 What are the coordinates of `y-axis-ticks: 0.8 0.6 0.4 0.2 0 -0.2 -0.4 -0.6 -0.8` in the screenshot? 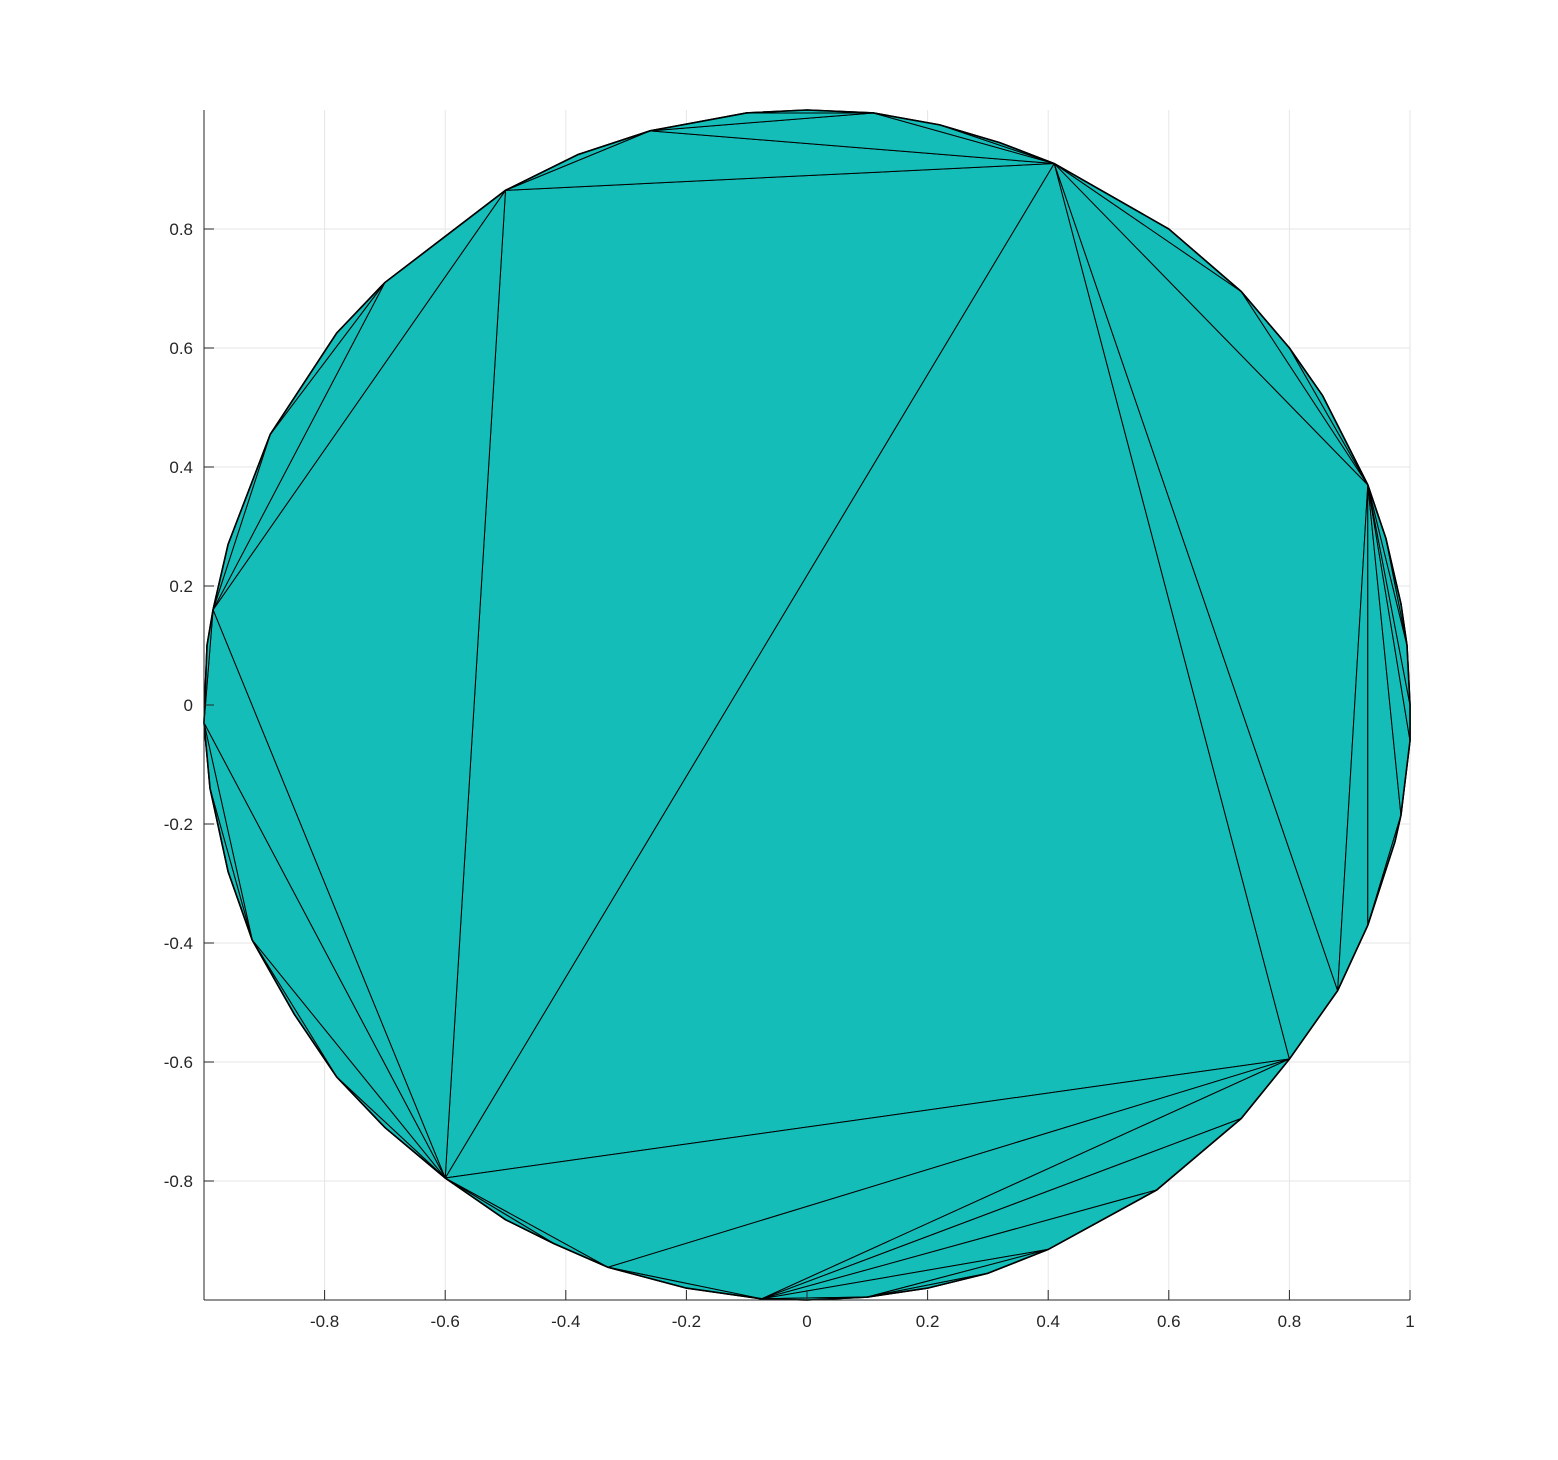 It's located at (189, 705).